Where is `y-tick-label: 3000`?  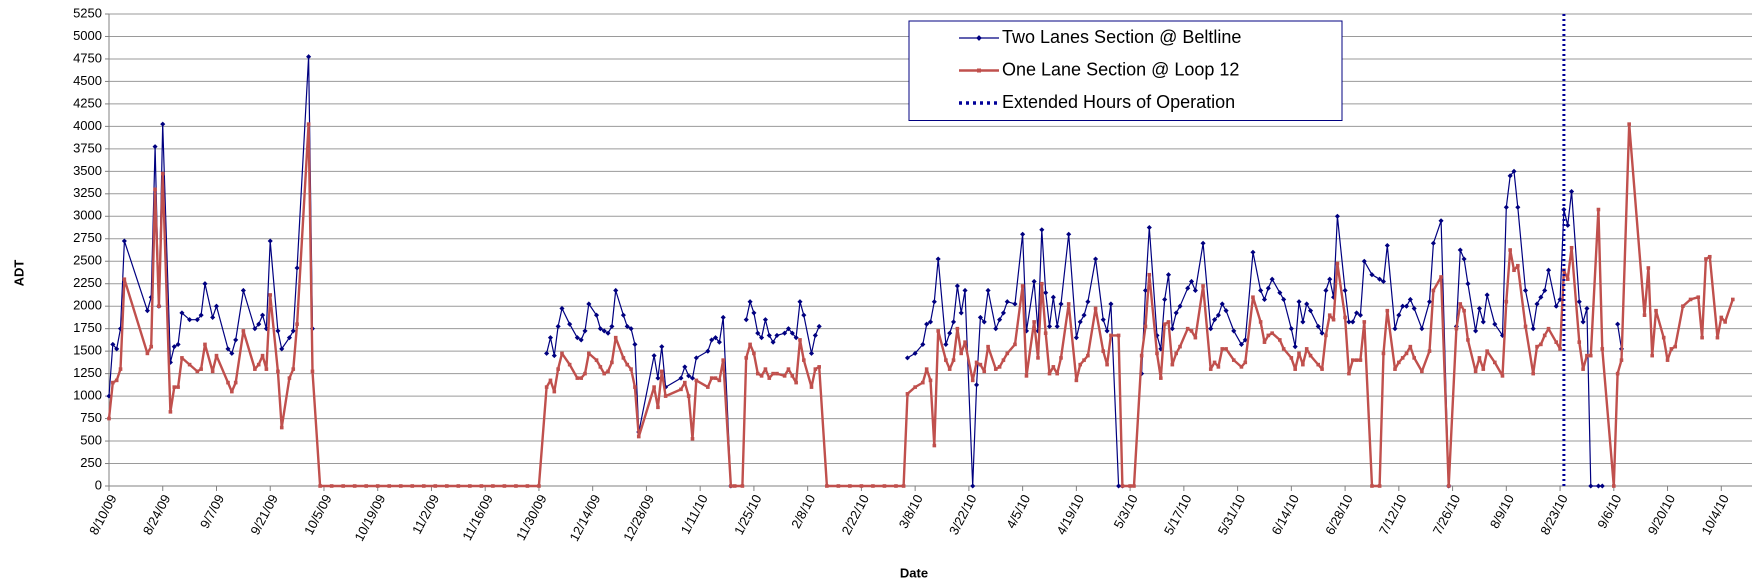
y-tick-label: 3000 is located at coordinates (87, 215).